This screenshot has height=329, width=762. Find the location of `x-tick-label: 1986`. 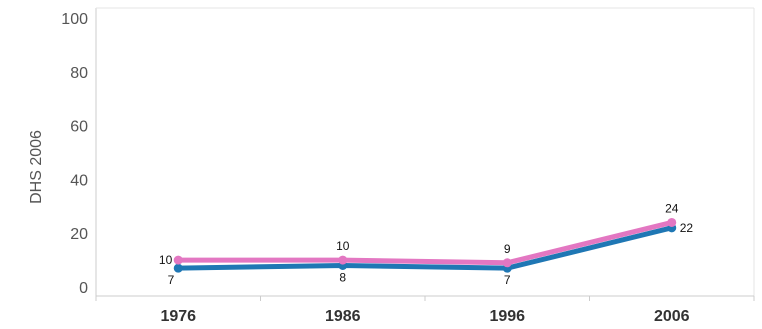

x-tick-label: 1986 is located at coordinates (343, 316).